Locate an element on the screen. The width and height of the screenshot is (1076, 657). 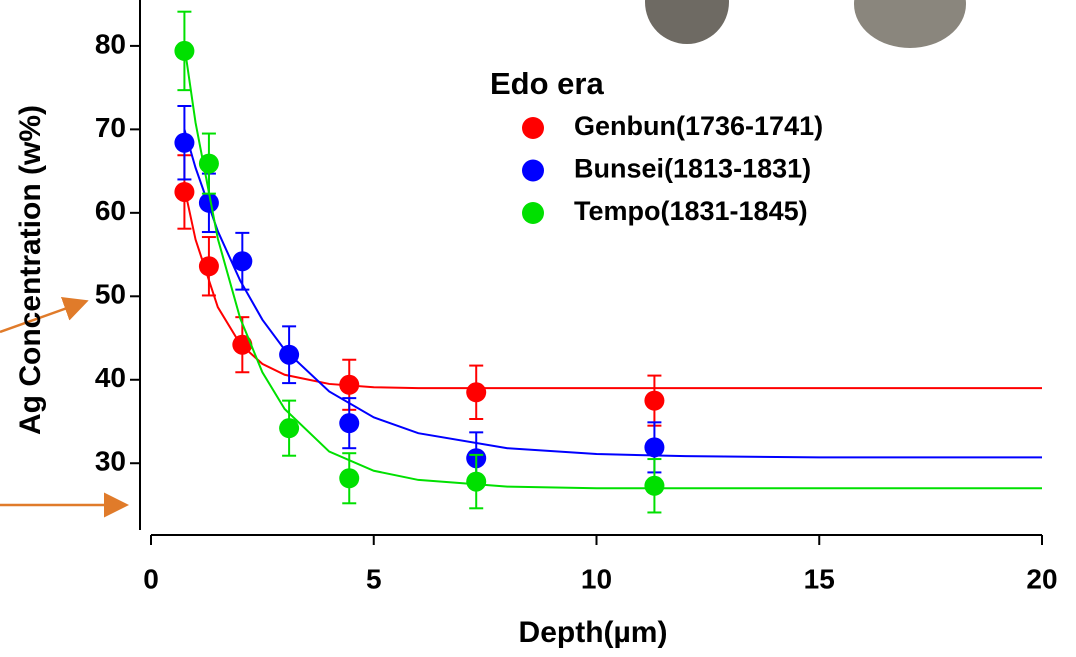
y-tick-label: 50 is located at coordinates (110, 294).